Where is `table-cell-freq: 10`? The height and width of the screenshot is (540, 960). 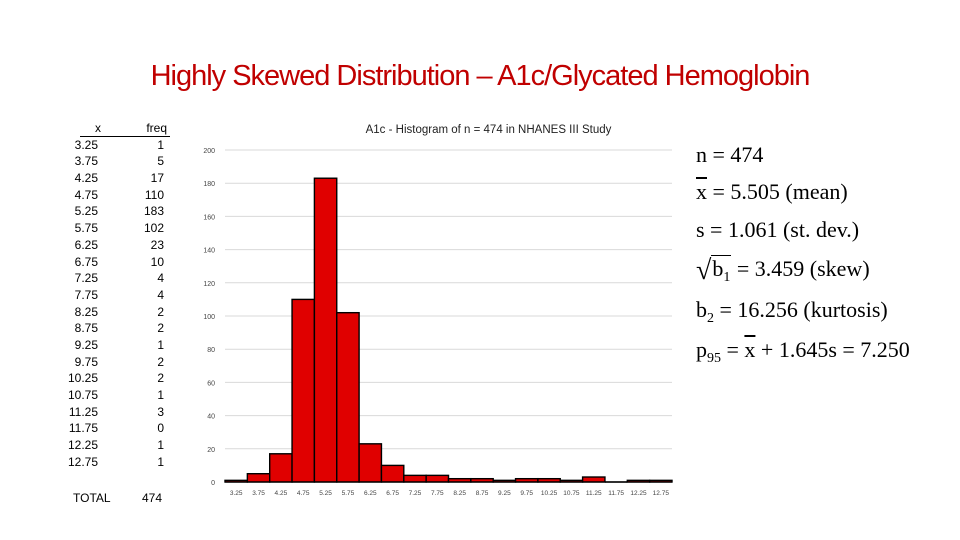
table-cell-freq: 10 is located at coordinates (157, 261).